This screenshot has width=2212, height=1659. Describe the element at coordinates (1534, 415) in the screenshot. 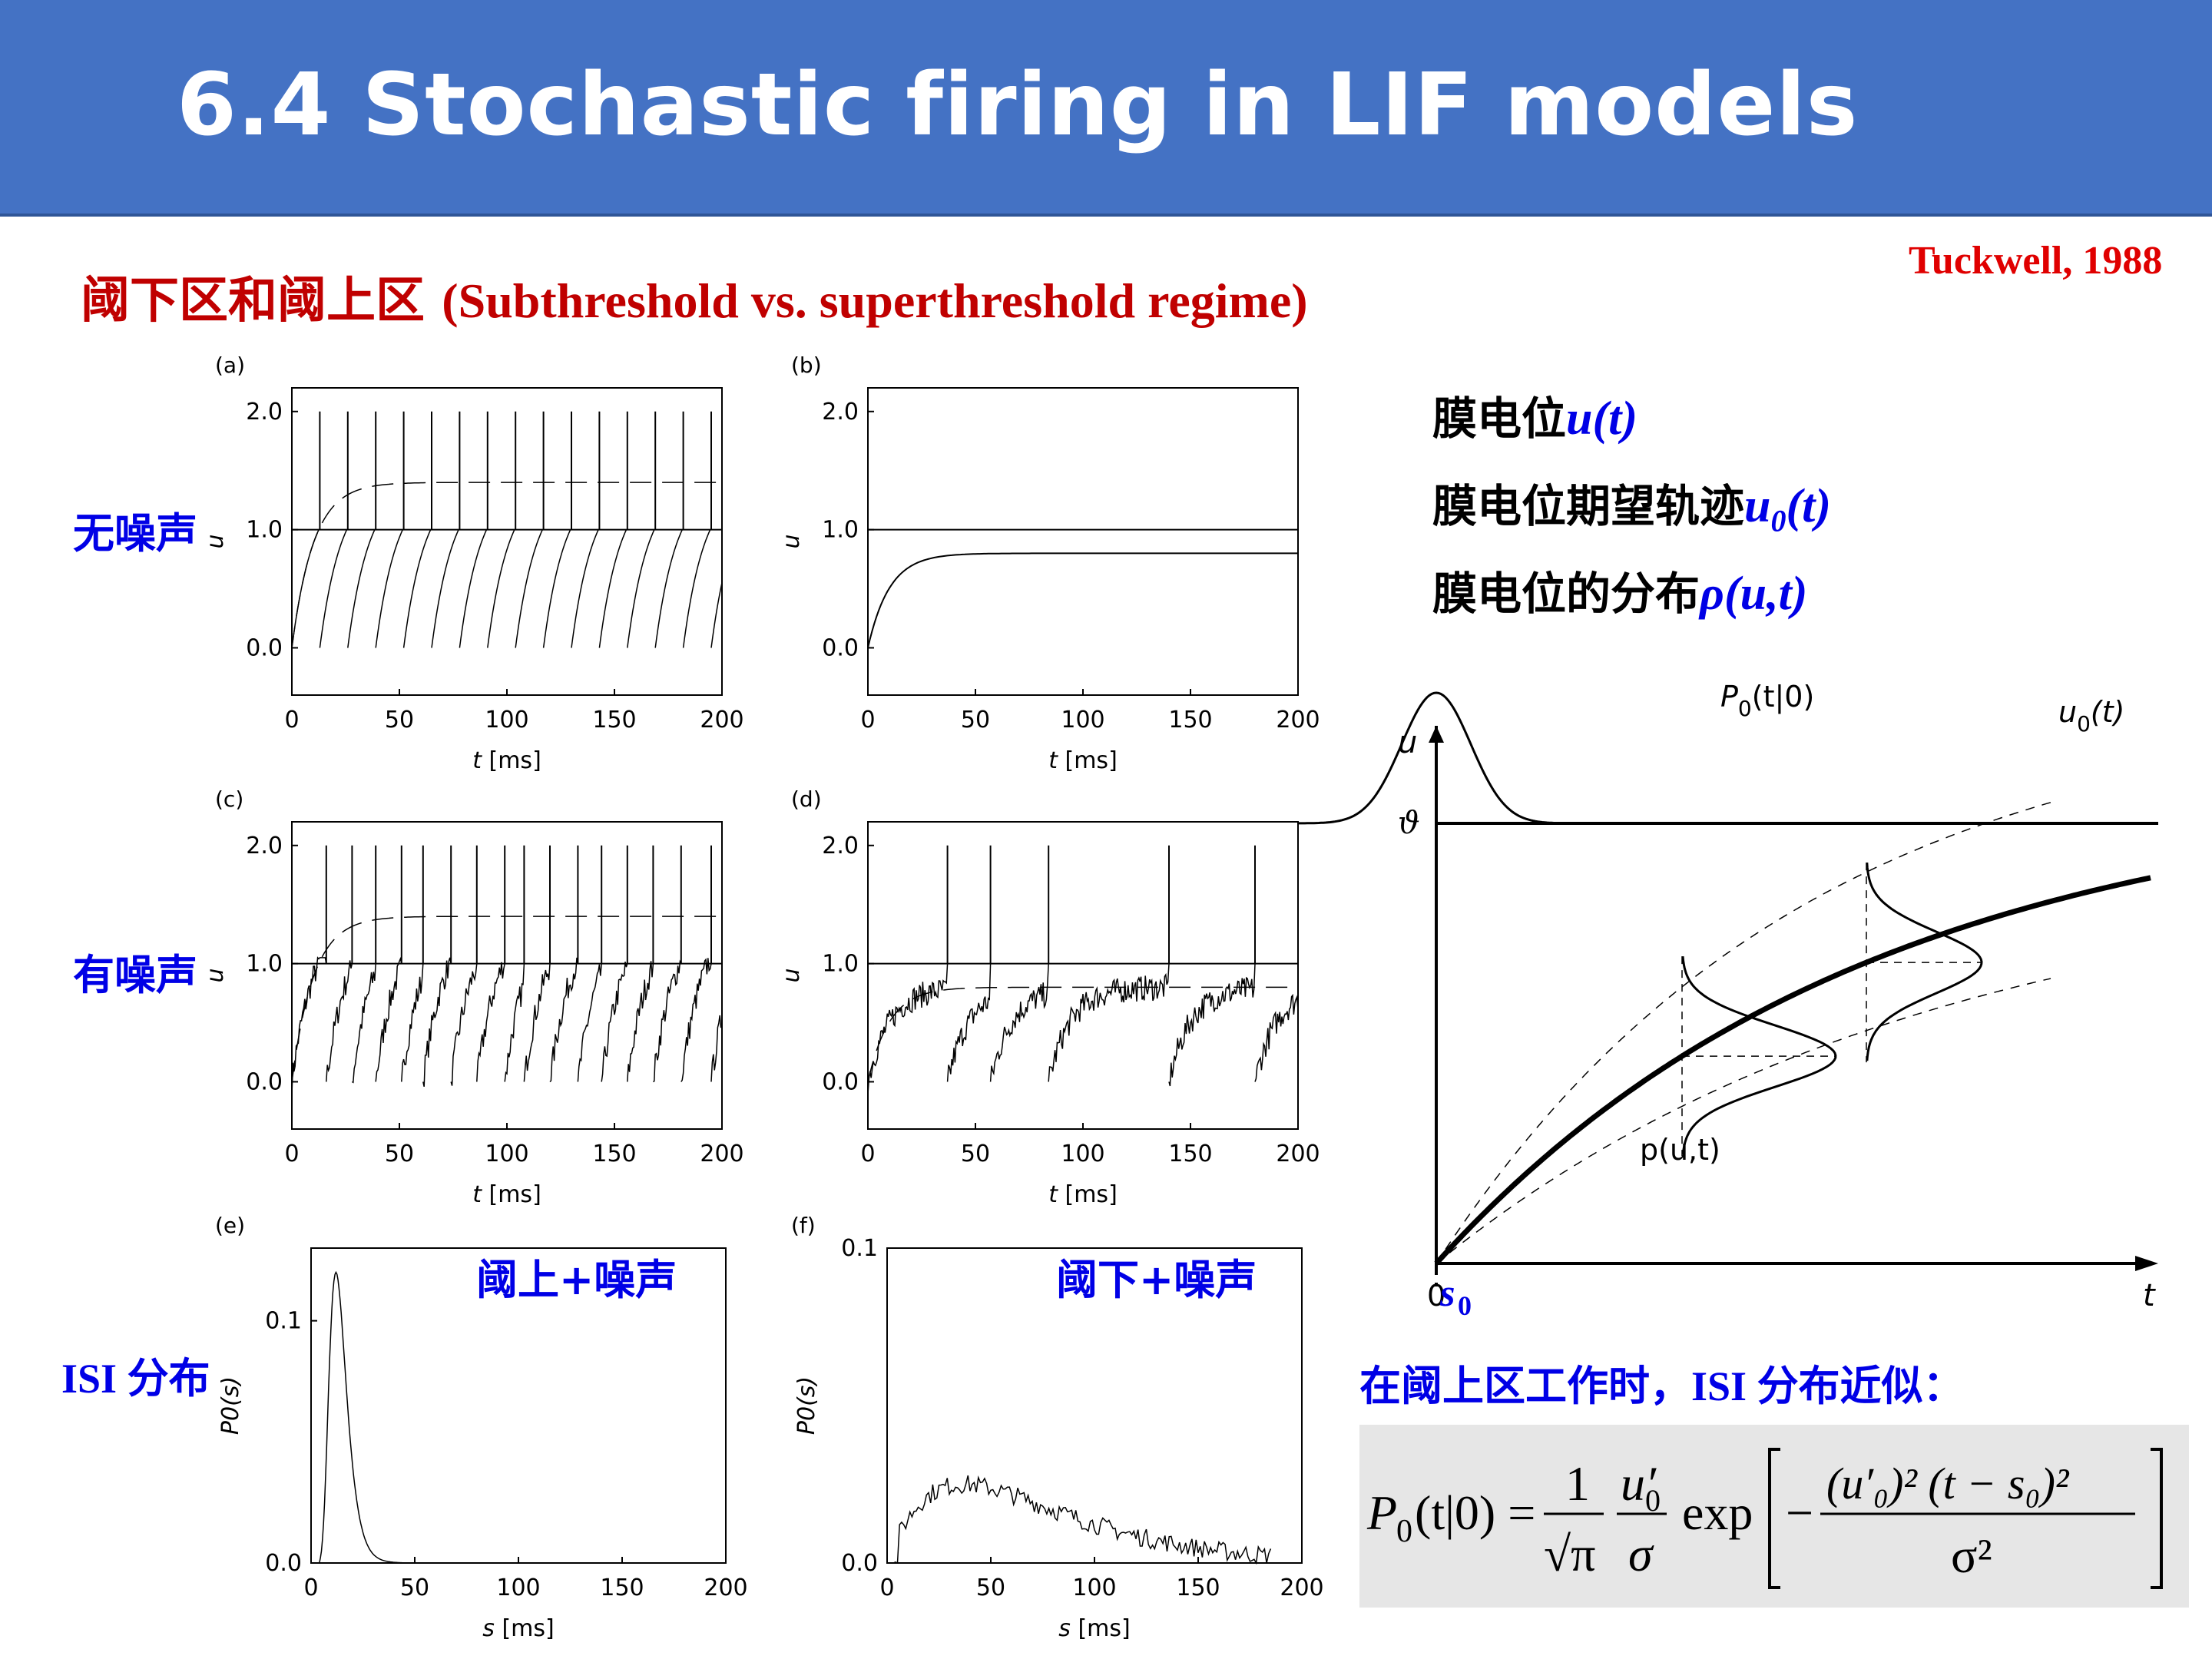

I see `legend-membrane-potential: 膜电位u(t)` at that location.